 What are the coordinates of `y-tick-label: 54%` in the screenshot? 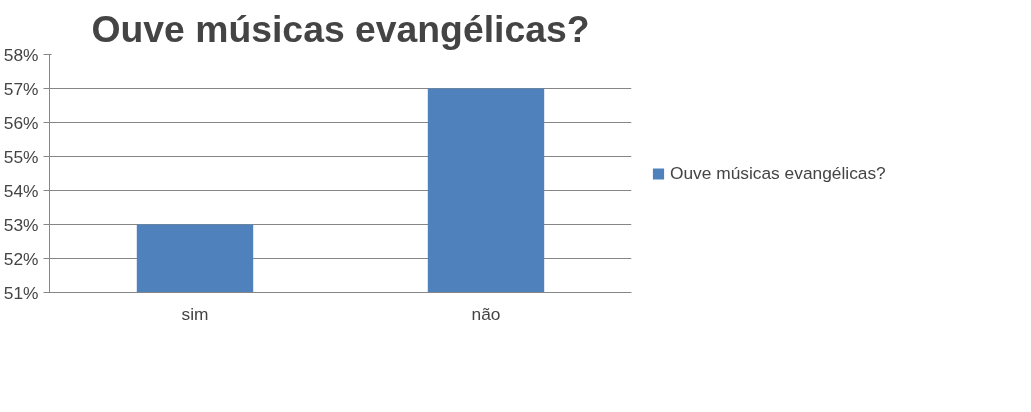 It's located at (21, 190).